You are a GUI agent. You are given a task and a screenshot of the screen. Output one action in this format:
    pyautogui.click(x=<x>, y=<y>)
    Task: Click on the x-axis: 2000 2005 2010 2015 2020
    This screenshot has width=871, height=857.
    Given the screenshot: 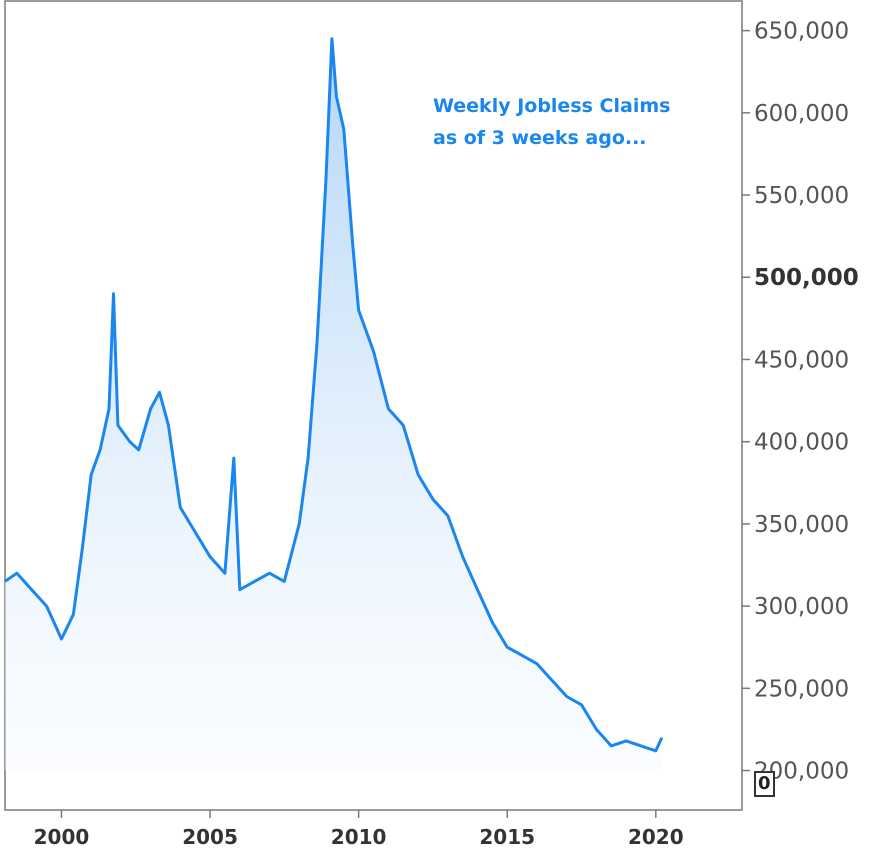 What is the action you would take?
    pyautogui.click(x=359, y=829)
    